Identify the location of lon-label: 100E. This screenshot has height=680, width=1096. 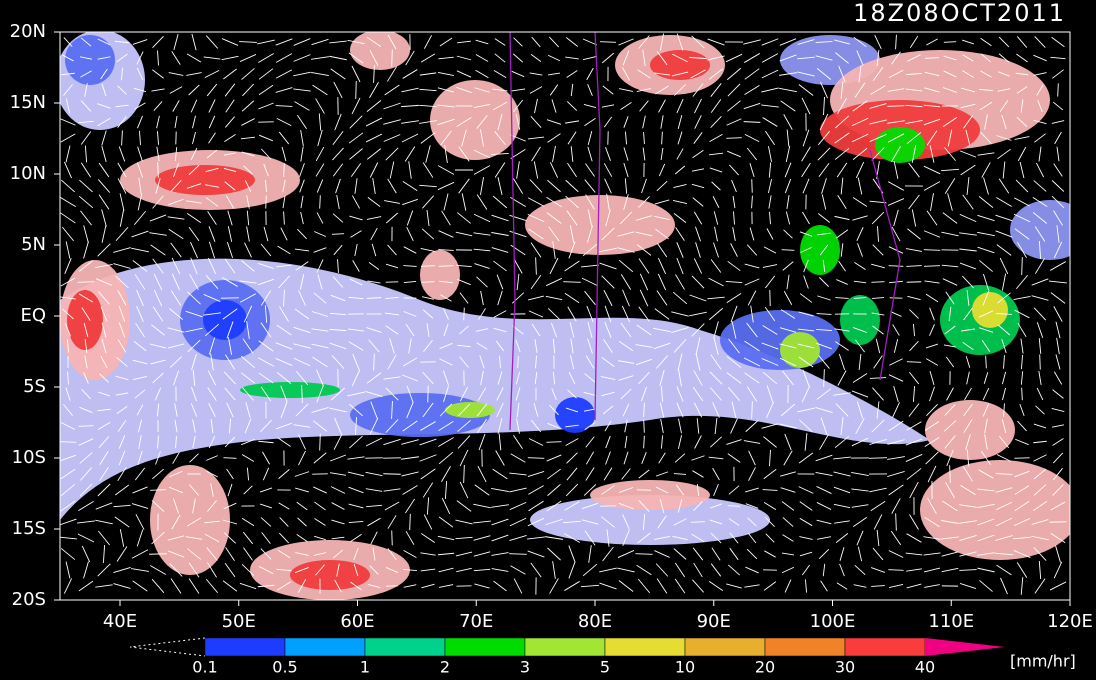
(833, 621).